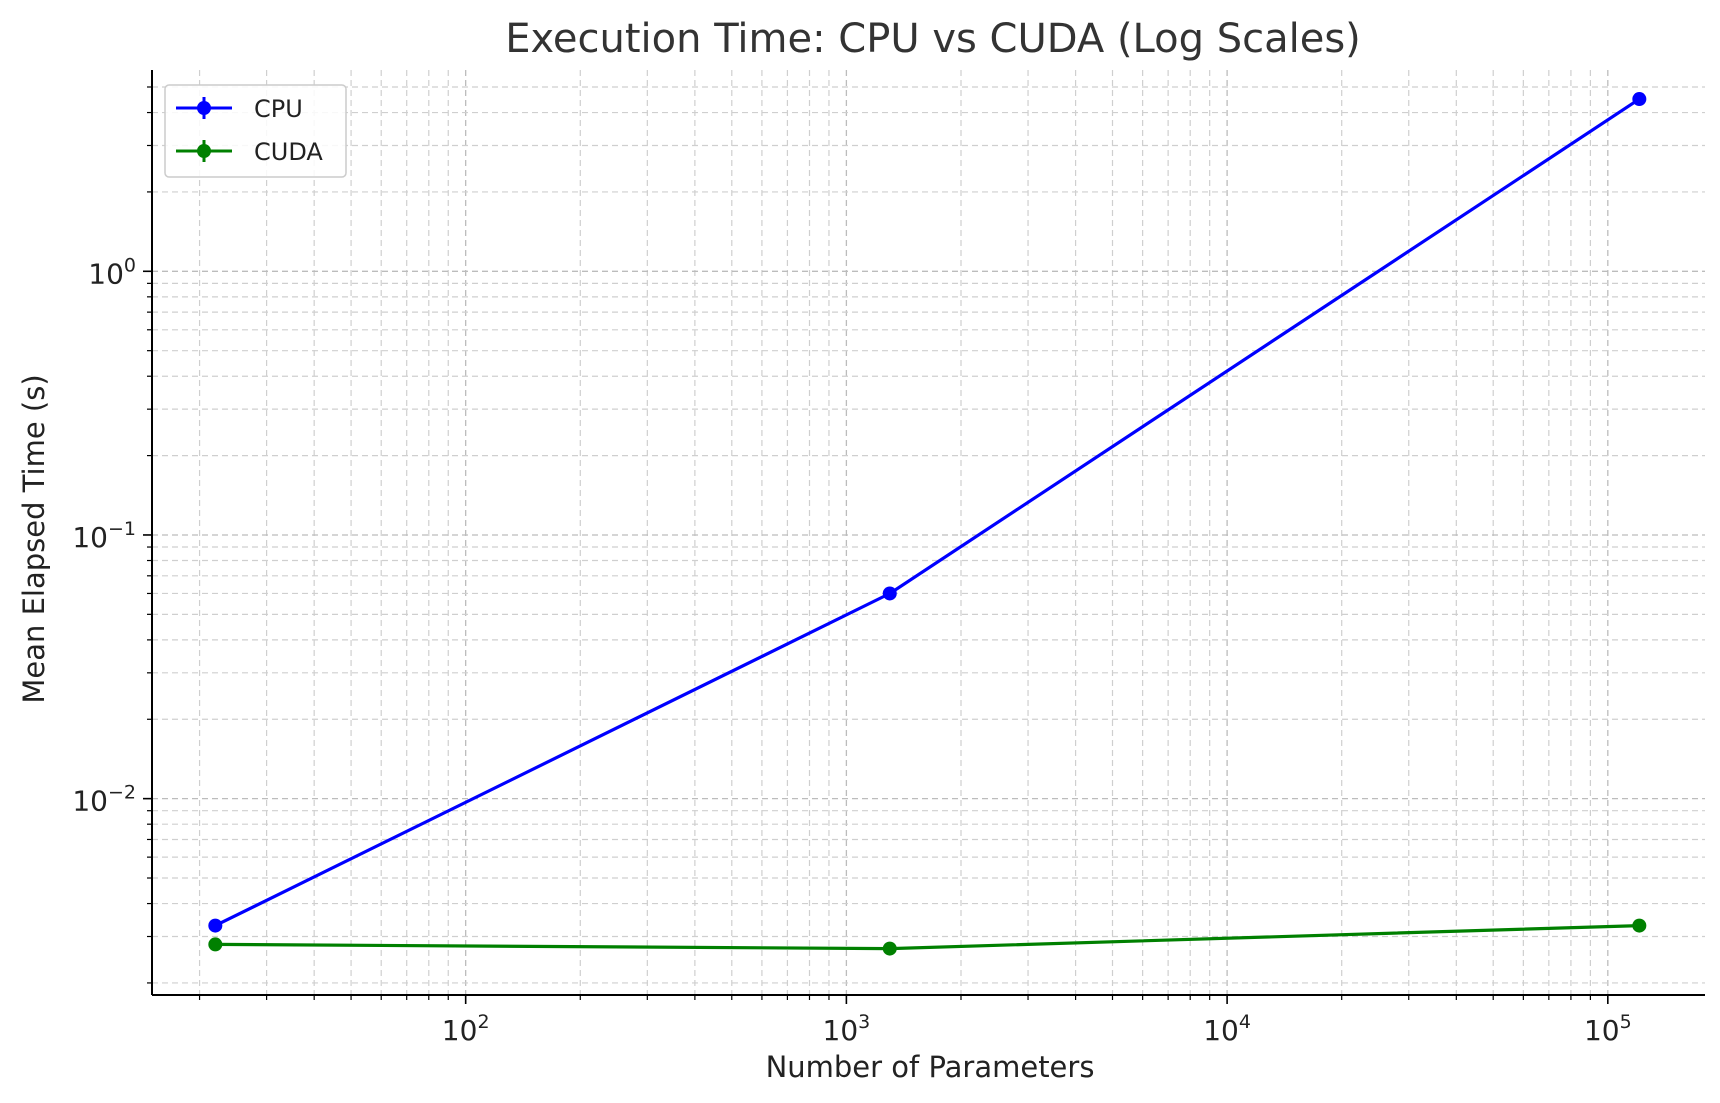 Image resolution: width=1720 pixels, height=1103 pixels. What do you see at coordinates (1245, 1022) in the screenshot?
I see `x-tick-exponent: 4` at bounding box center [1245, 1022].